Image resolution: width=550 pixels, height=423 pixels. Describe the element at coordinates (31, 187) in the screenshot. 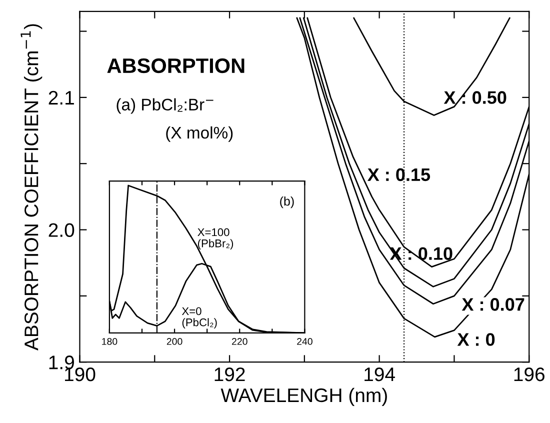

I see `y-axis-title: ABSORPTION COEFFICIENT (cm$^{−1}$)` at that location.